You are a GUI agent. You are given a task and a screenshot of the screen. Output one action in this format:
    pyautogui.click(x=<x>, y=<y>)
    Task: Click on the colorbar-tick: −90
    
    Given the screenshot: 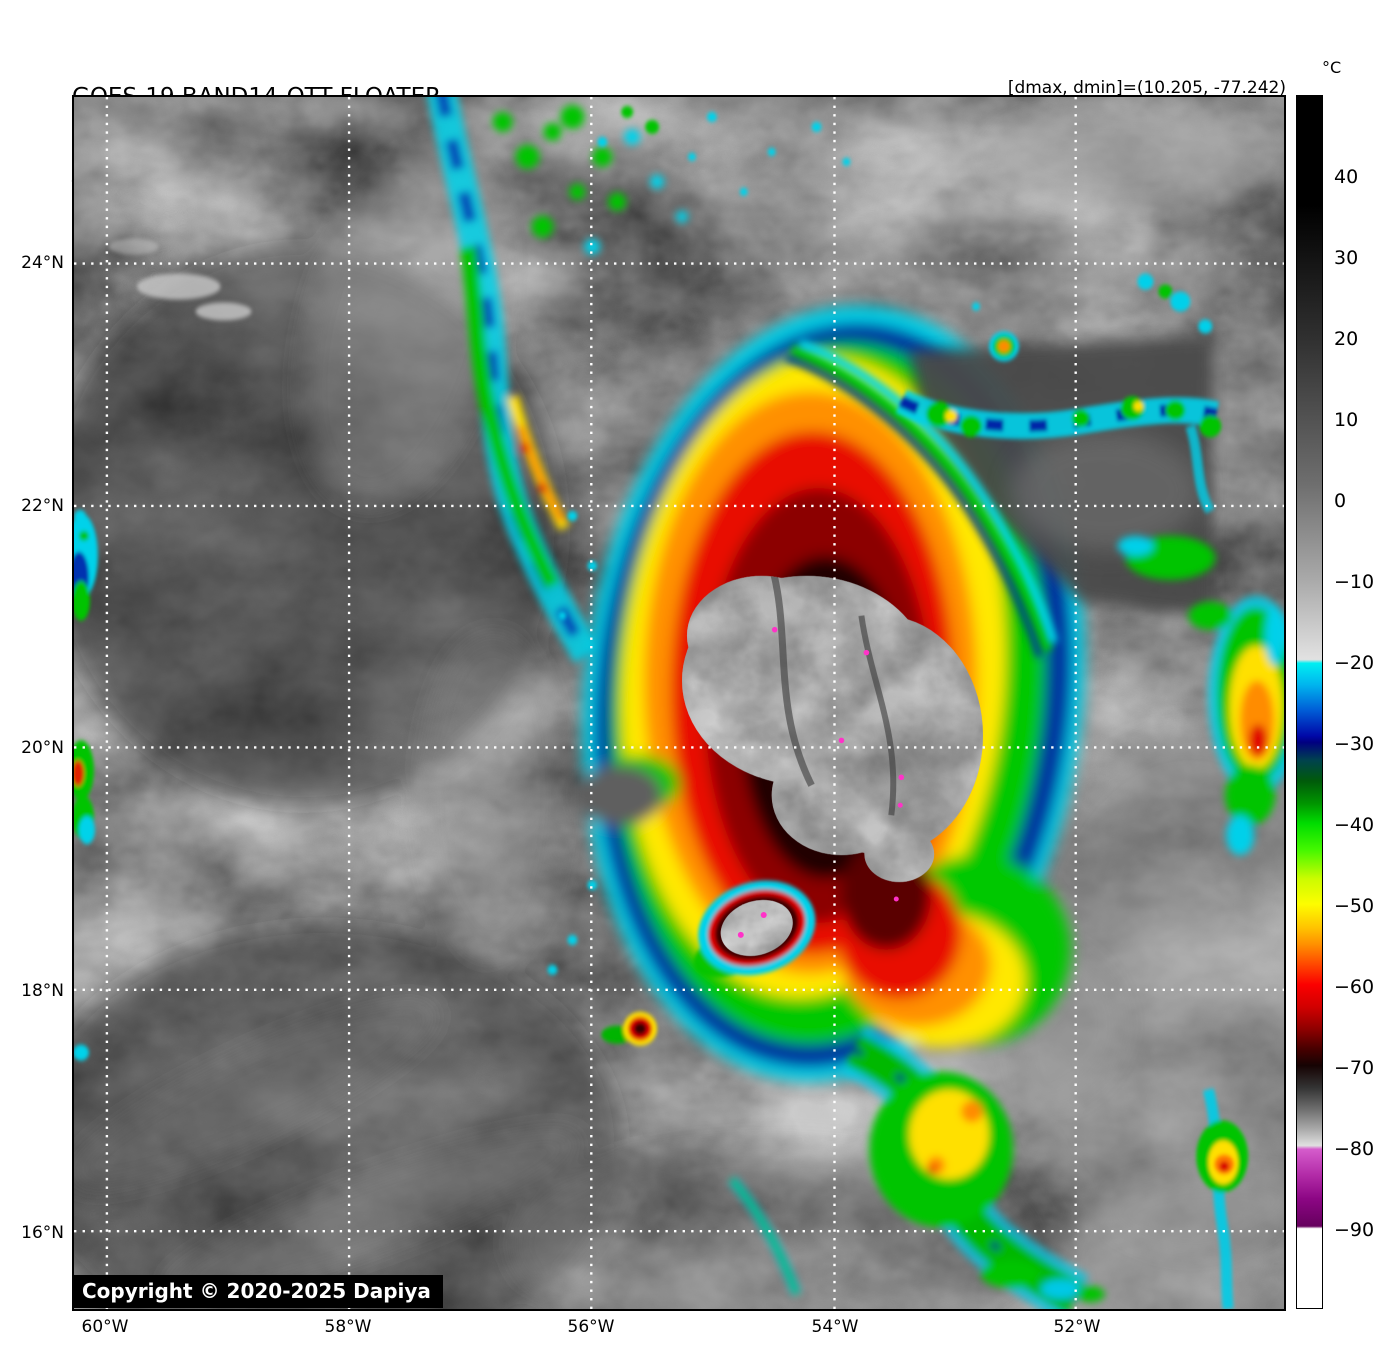 What is the action you would take?
    pyautogui.click(x=1354, y=1230)
    